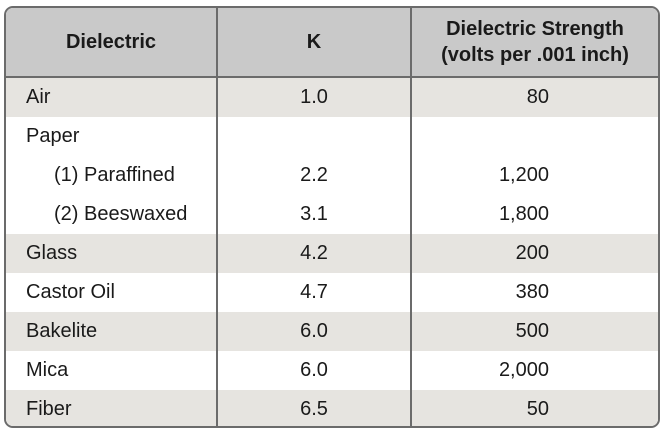 The height and width of the screenshot is (434, 666). I want to click on header-strength-line1: Dielectric Strength, so click(535, 29).